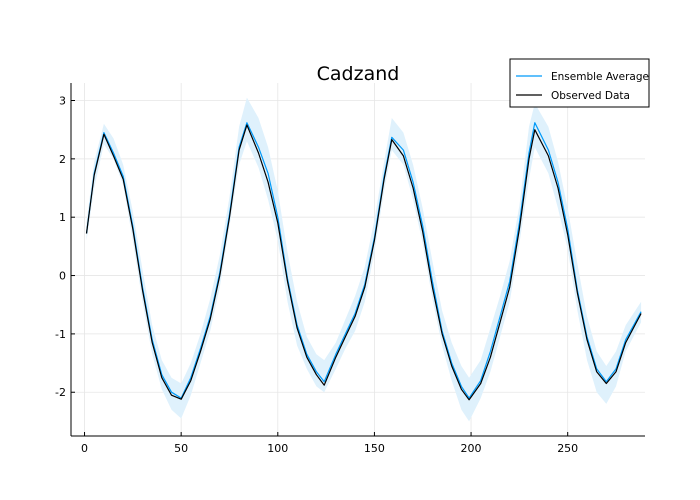 This screenshot has width=700, height=500. Describe the element at coordinates (590, 96) in the screenshot. I see `legend-label: Observed Data` at that location.